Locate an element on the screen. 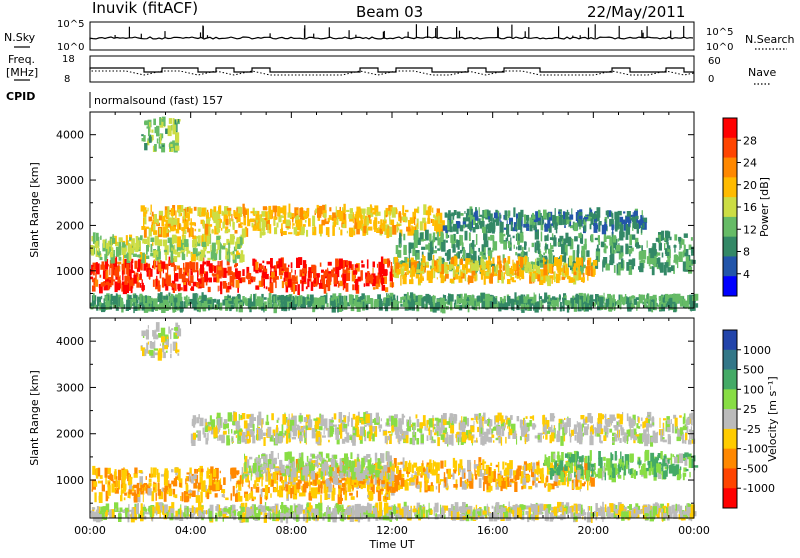 This screenshot has width=800, height=558. y-tick-label: 3000 is located at coordinates (70, 180).